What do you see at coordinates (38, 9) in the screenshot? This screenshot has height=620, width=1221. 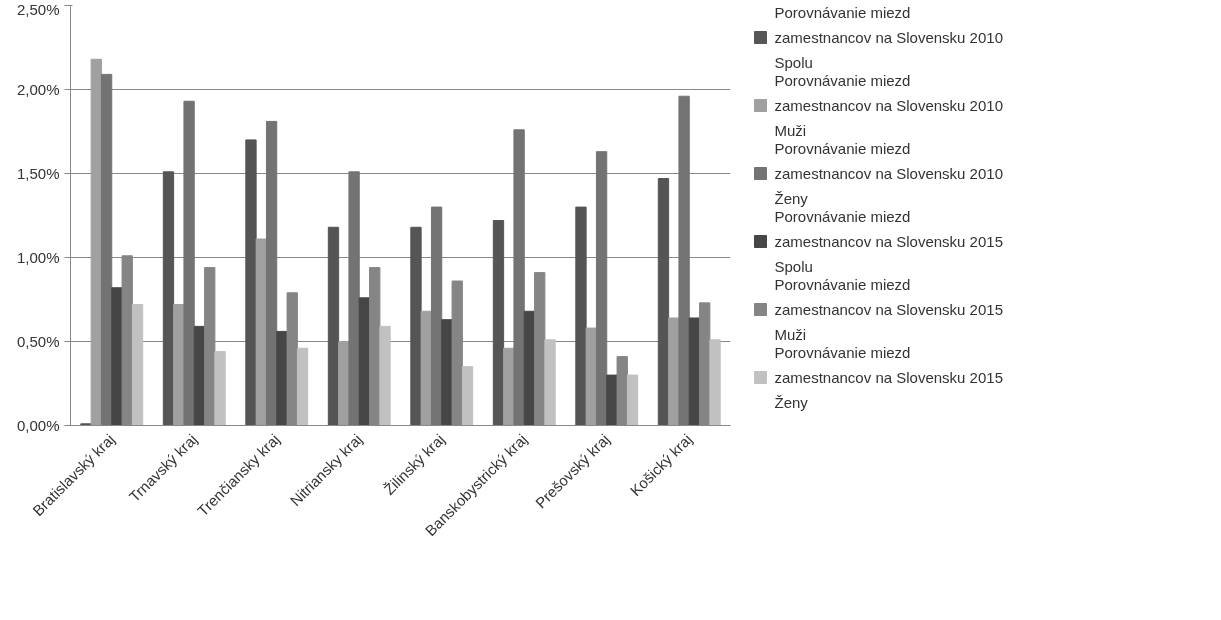 I see `y-tick-label: 2,50%` at bounding box center [38, 9].